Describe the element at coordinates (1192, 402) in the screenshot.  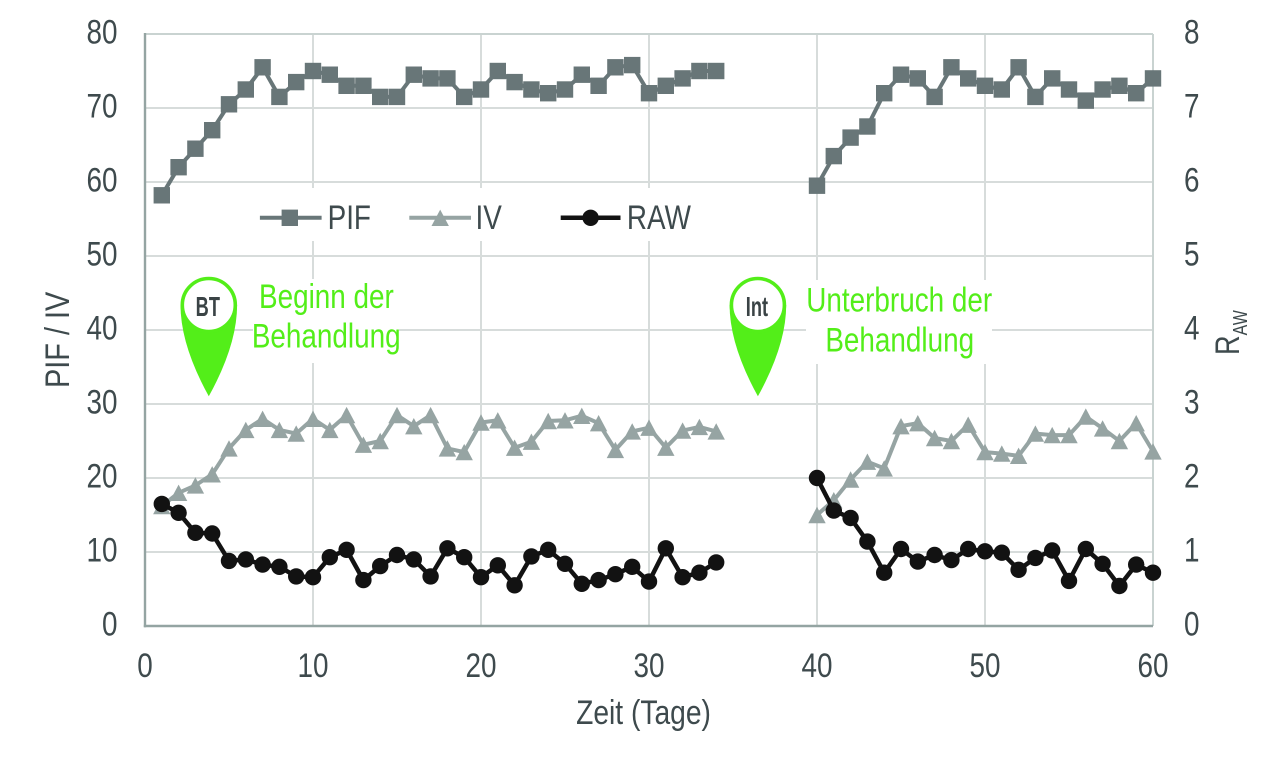
I see `svg-text: 3` at that location.